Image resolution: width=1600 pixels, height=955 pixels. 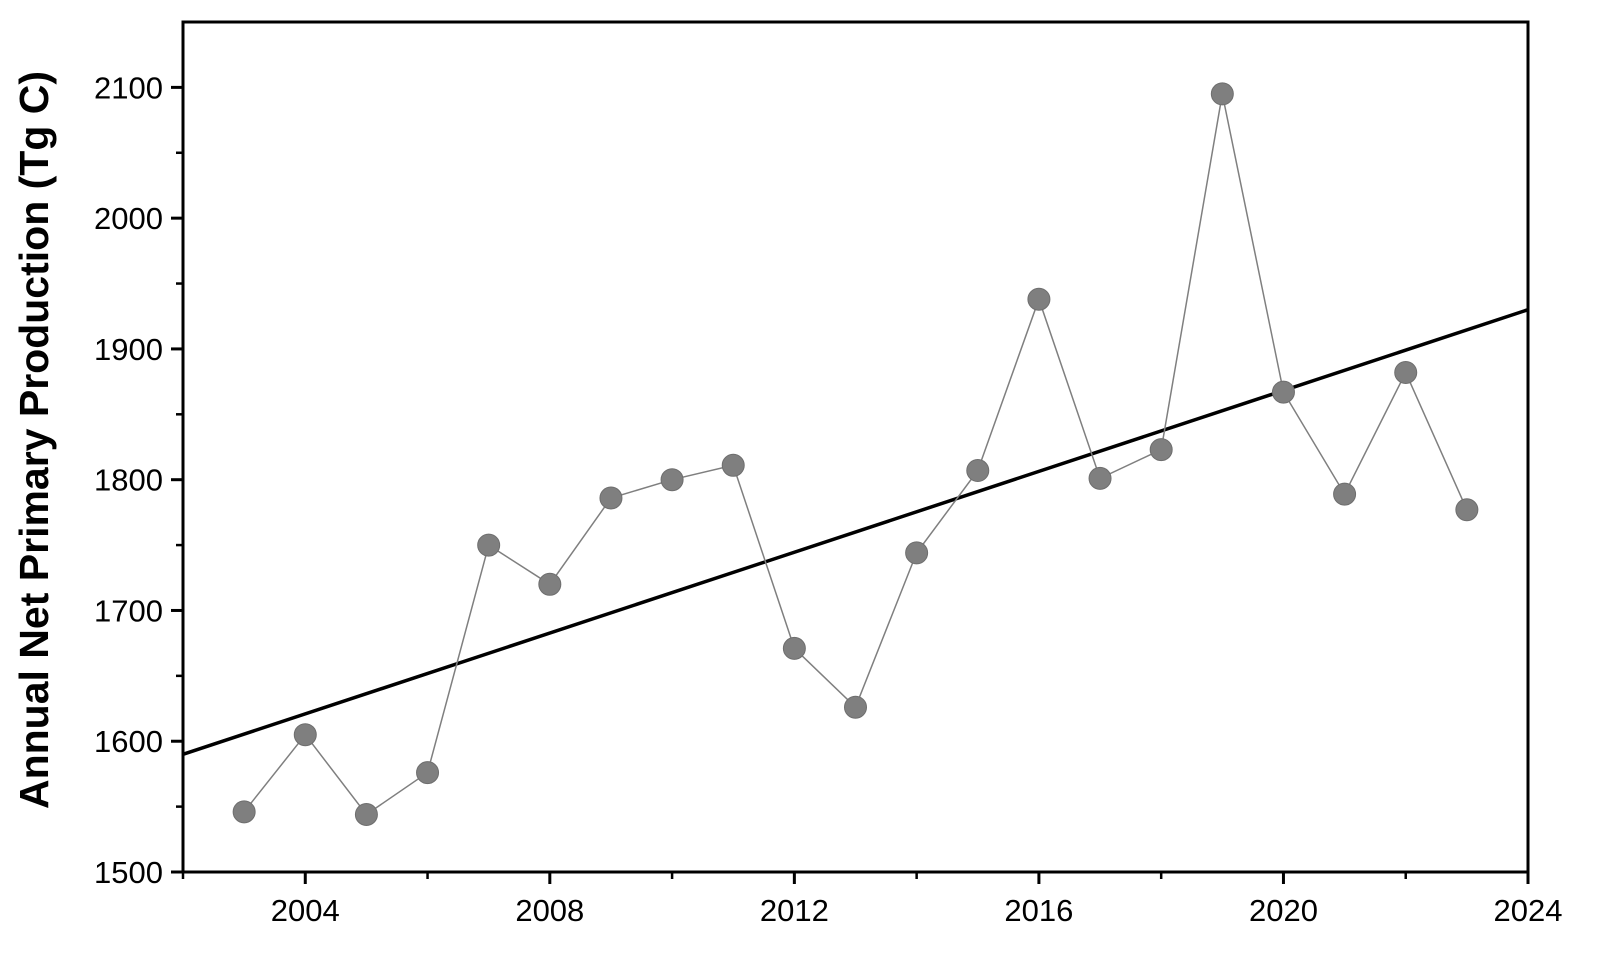 What do you see at coordinates (549, 910) in the screenshot?
I see `x-tick-label: 2008` at bounding box center [549, 910].